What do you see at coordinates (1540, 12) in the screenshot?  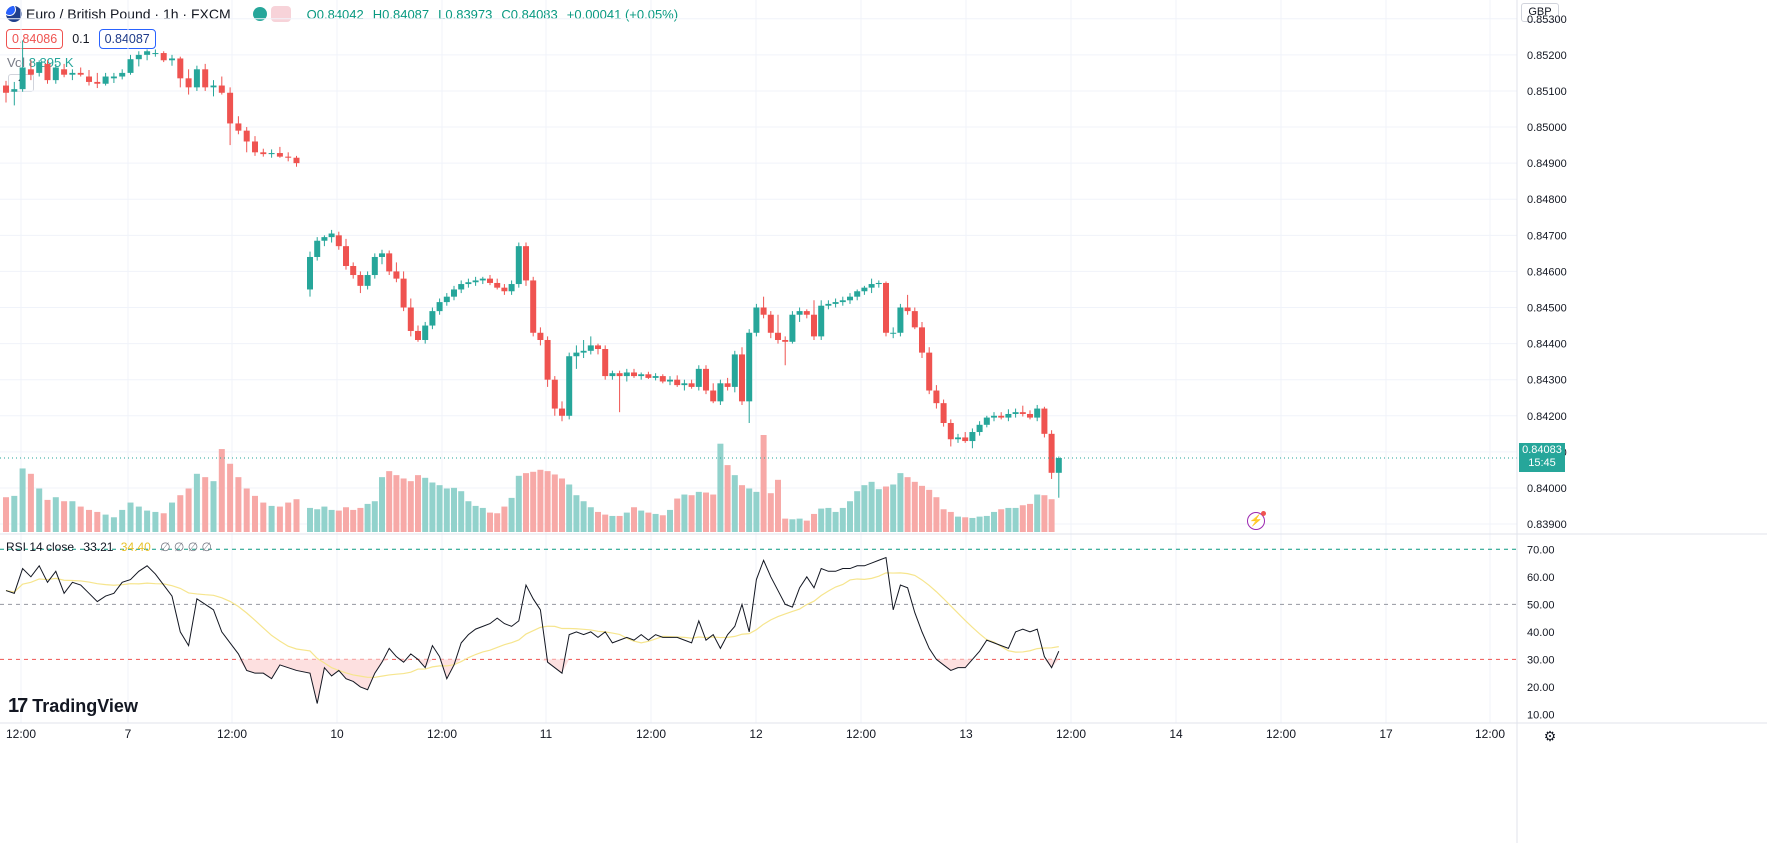 I see `currency-button: GBP` at bounding box center [1540, 12].